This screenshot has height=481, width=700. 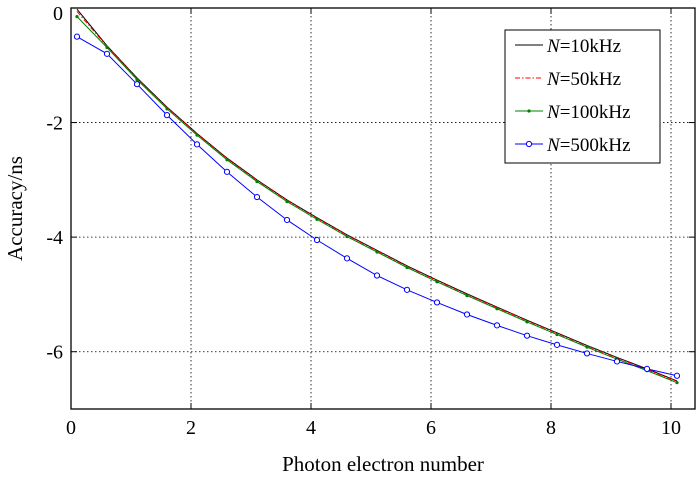 What do you see at coordinates (71, 428) in the screenshot?
I see `x-tick-label: 0` at bounding box center [71, 428].